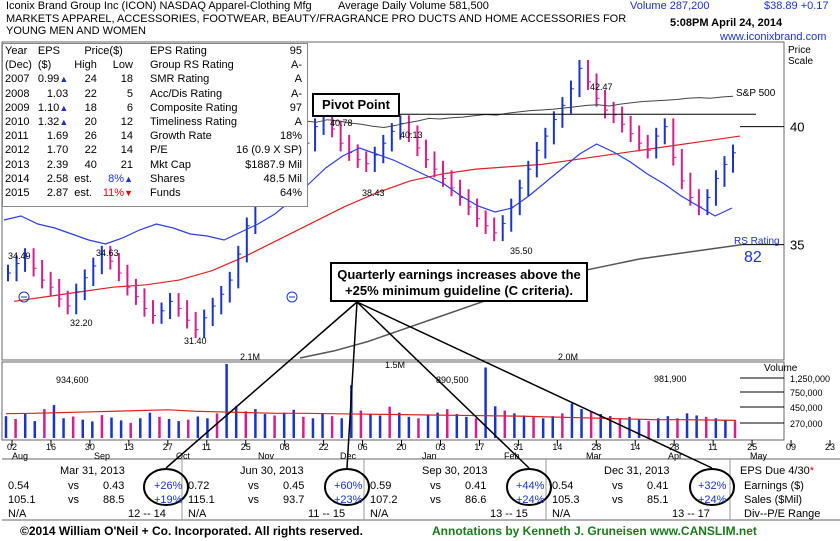 Image resolution: width=840 pixels, height=541 pixels. Describe the element at coordinates (298, 79) in the screenshot. I see `rating-value: A` at that location.